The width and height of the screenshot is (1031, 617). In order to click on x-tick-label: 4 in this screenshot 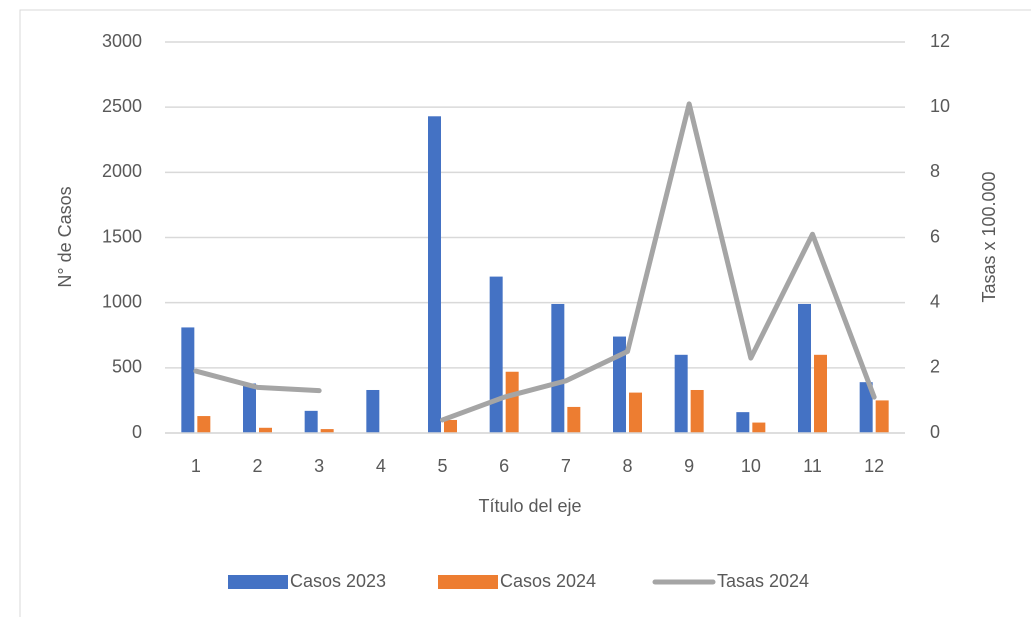, I will do `click(381, 466)`.